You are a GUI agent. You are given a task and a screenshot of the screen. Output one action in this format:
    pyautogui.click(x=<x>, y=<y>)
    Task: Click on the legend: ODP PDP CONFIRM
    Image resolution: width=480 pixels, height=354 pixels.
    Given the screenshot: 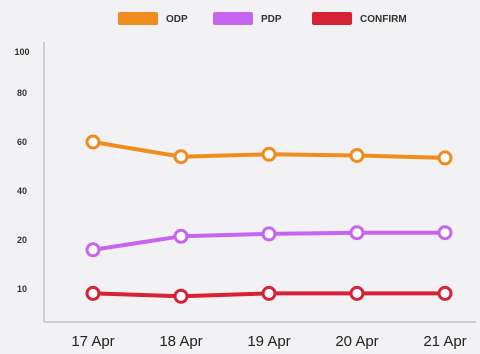 What is the action you would take?
    pyautogui.click(x=262, y=18)
    